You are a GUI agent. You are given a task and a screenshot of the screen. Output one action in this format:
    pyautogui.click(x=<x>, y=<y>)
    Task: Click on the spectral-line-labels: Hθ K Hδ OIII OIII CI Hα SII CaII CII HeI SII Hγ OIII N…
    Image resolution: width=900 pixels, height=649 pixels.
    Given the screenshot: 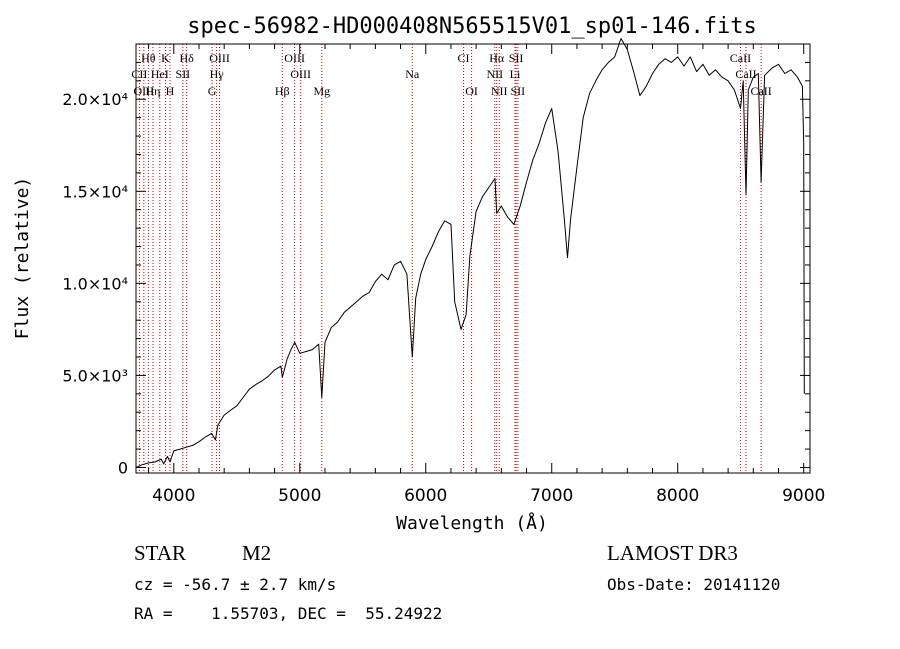 What is the action you would take?
    pyautogui.click(x=451, y=74)
    